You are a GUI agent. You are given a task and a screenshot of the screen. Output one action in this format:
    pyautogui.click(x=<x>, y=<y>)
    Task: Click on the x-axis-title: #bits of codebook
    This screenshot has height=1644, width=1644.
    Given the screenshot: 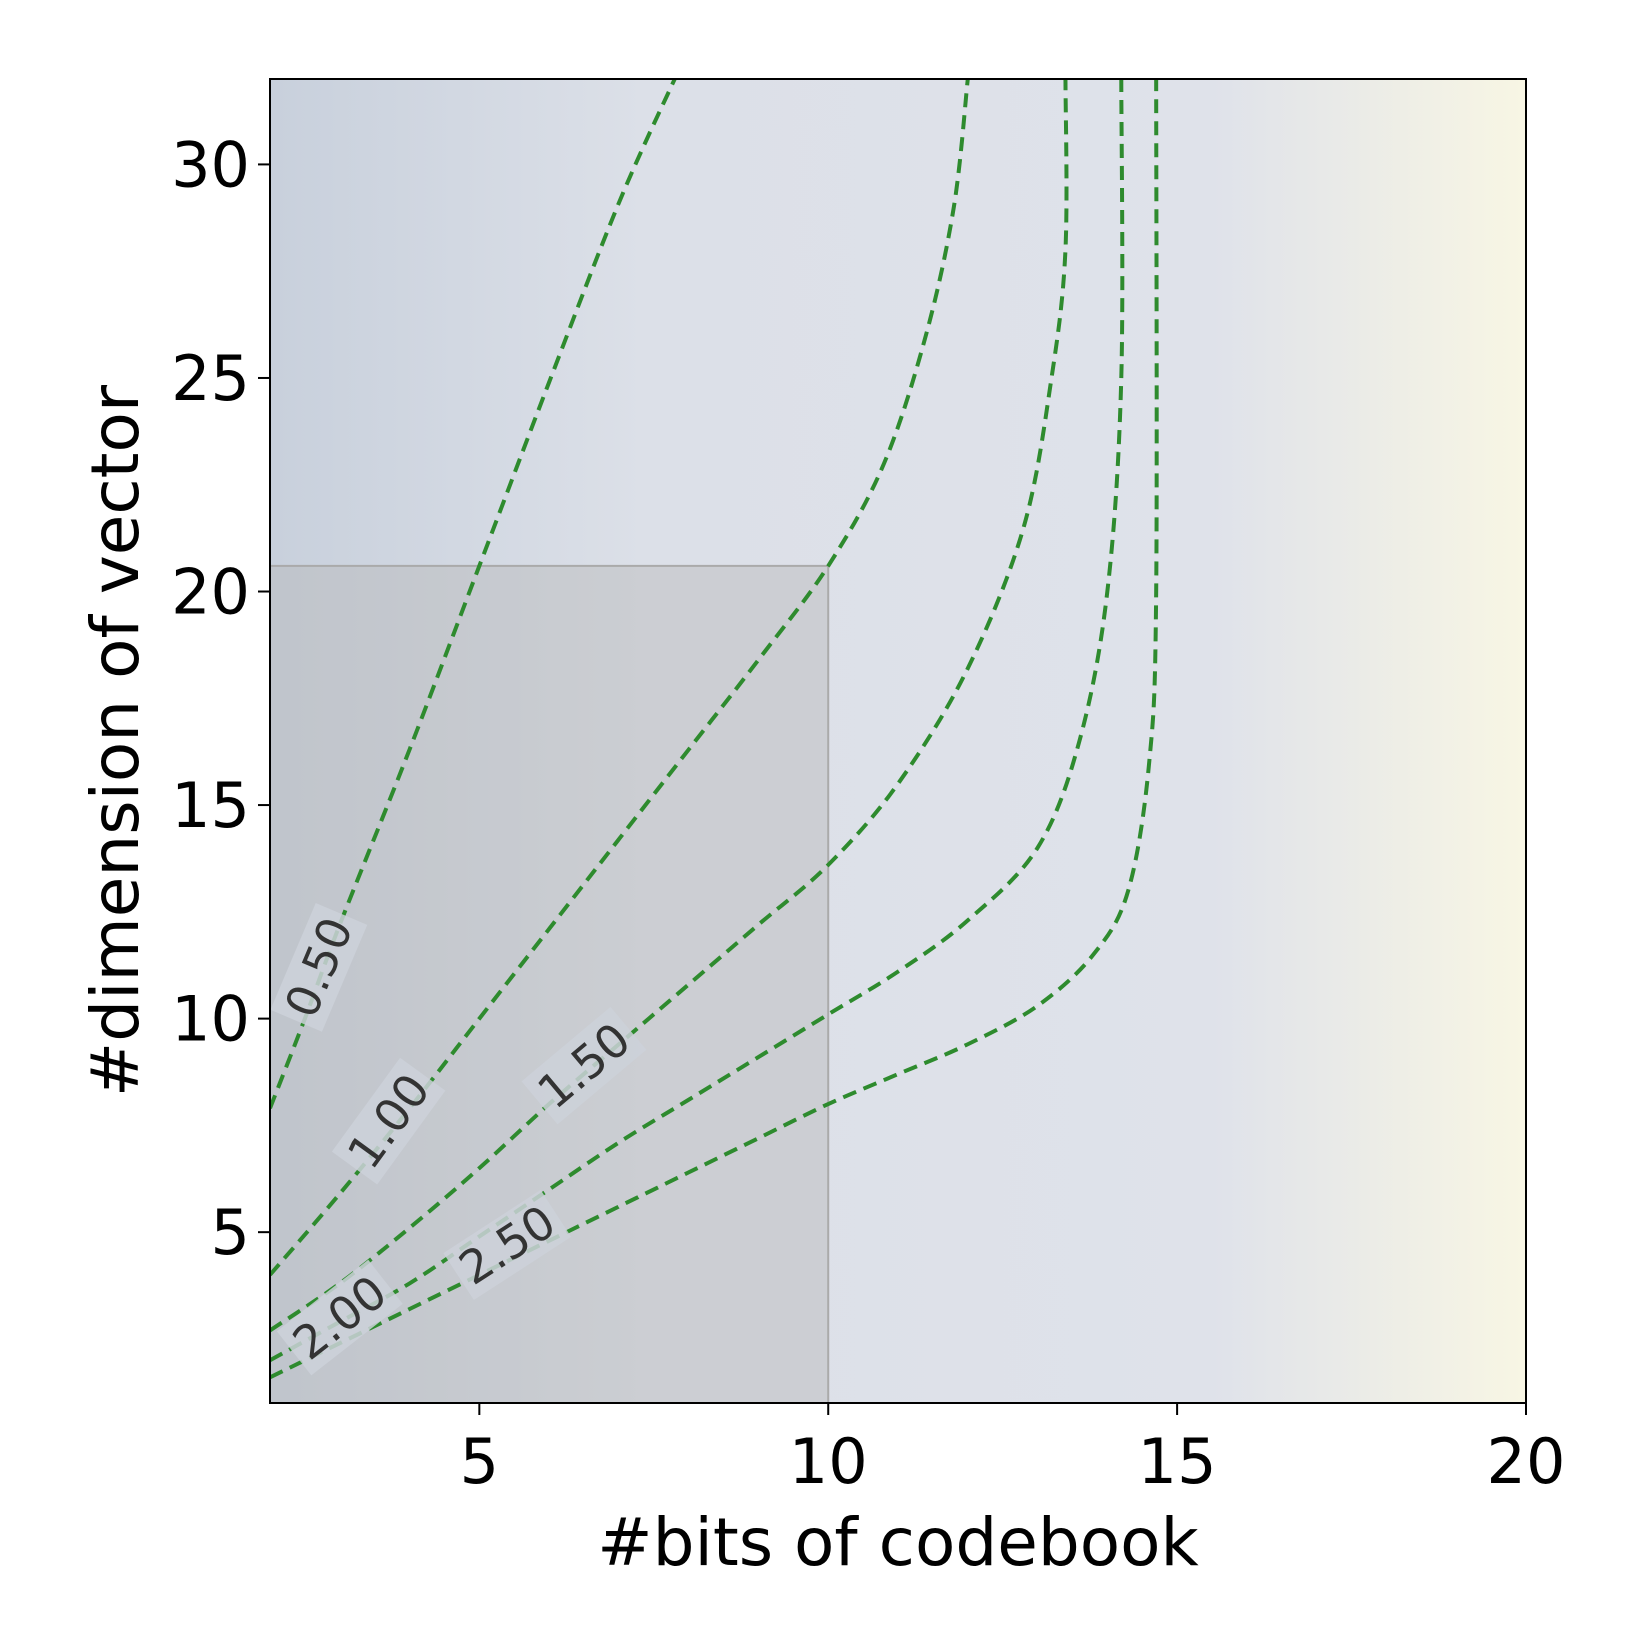 What is the action you would take?
    pyautogui.click(x=898, y=1542)
    